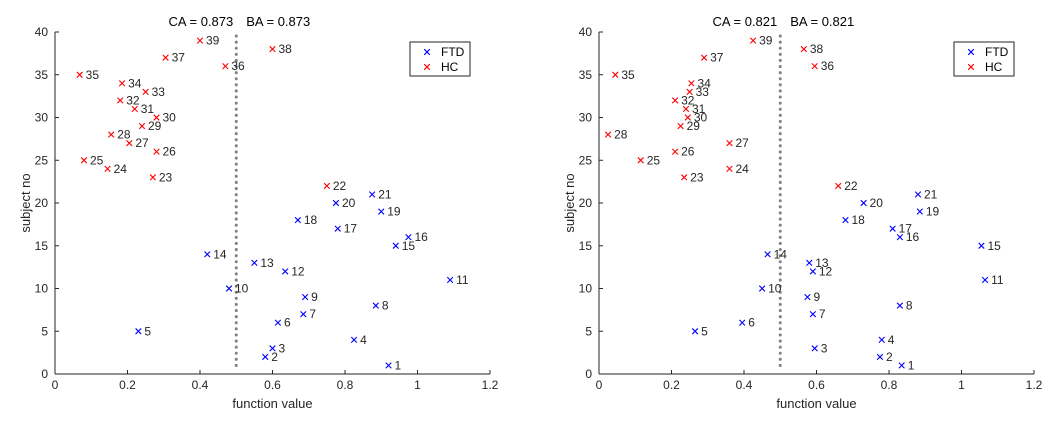 Image resolution: width=1053 pixels, height=428 pixels. What do you see at coordinates (961, 385) in the screenshot?
I see `x-tick-label: 1` at bounding box center [961, 385].